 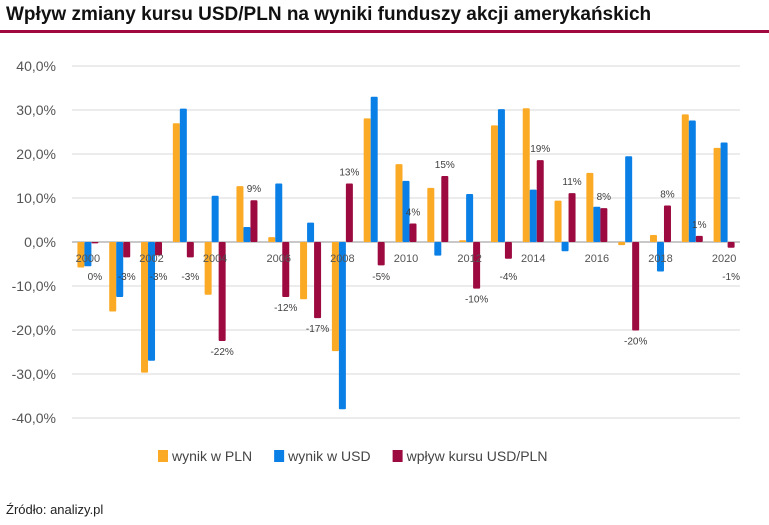 What do you see at coordinates (342, 259) in the screenshot?
I see `x-tick-label: 2008` at bounding box center [342, 259].